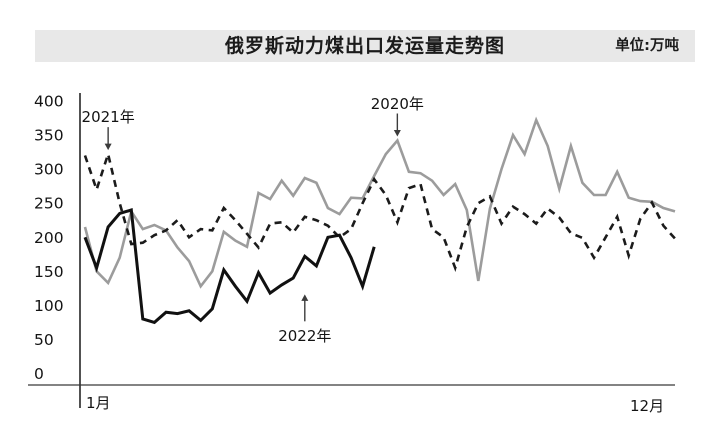  What do you see at coordinates (49, 272) in the screenshot?
I see `y-axis-tick-label: 150` at bounding box center [49, 272].